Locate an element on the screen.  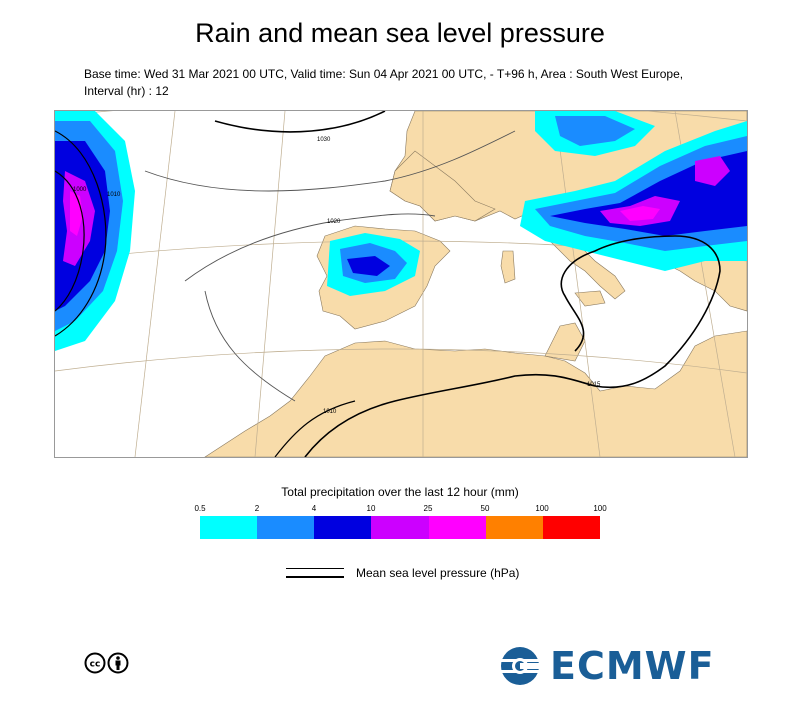
chart-title: Rain and mean sea level pressure is located at coordinates (400, 33).